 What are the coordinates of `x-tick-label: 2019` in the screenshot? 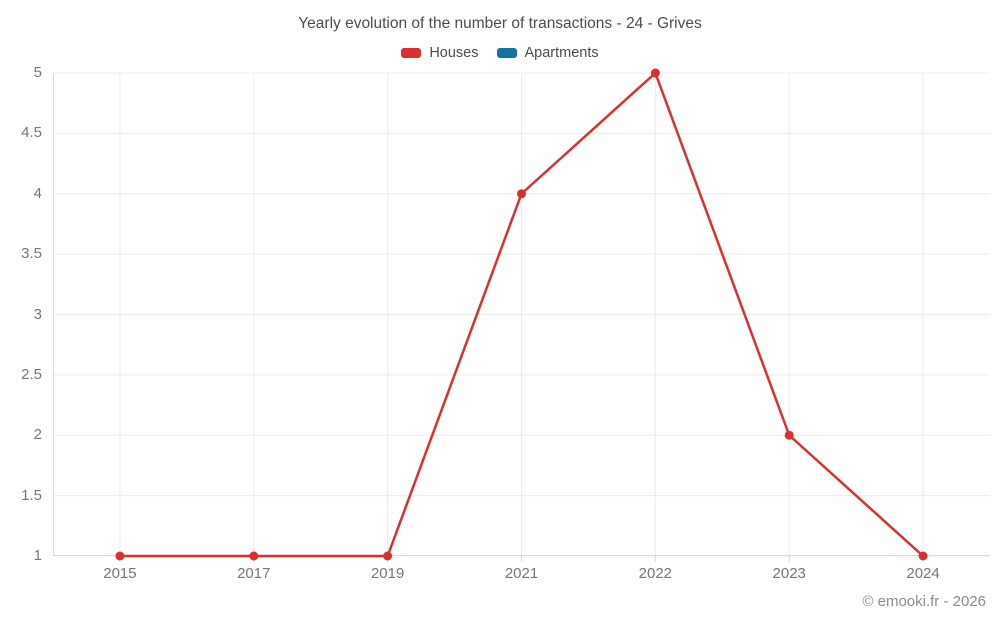 It's located at (387, 573).